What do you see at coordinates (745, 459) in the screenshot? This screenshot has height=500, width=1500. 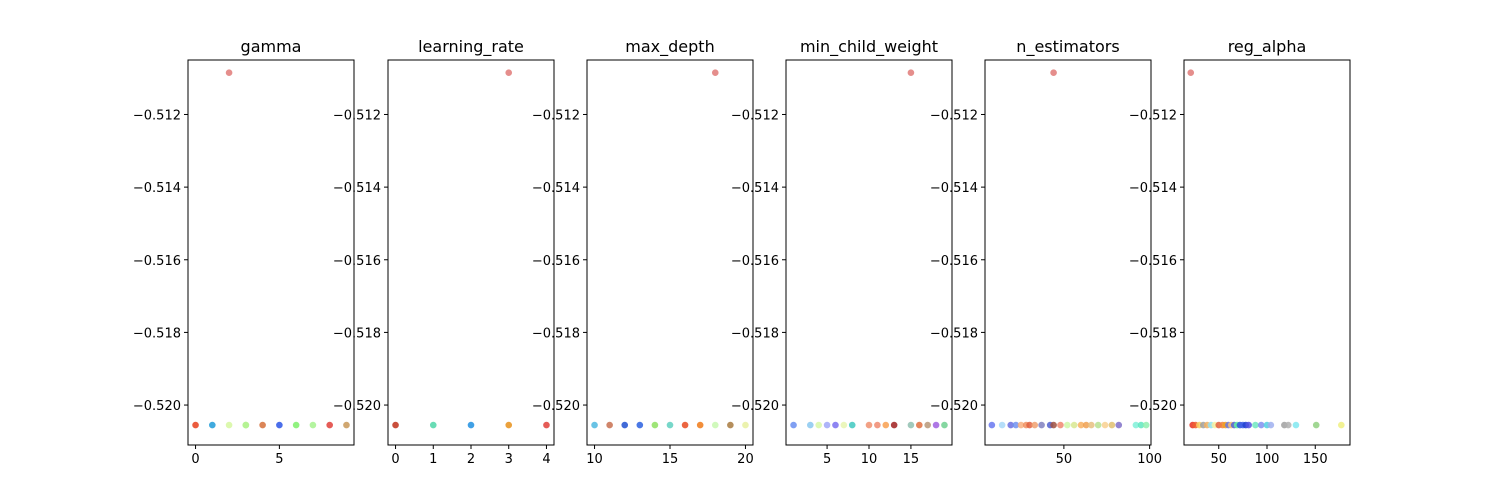 I see `x-tick-label: 20` at bounding box center [745, 459].